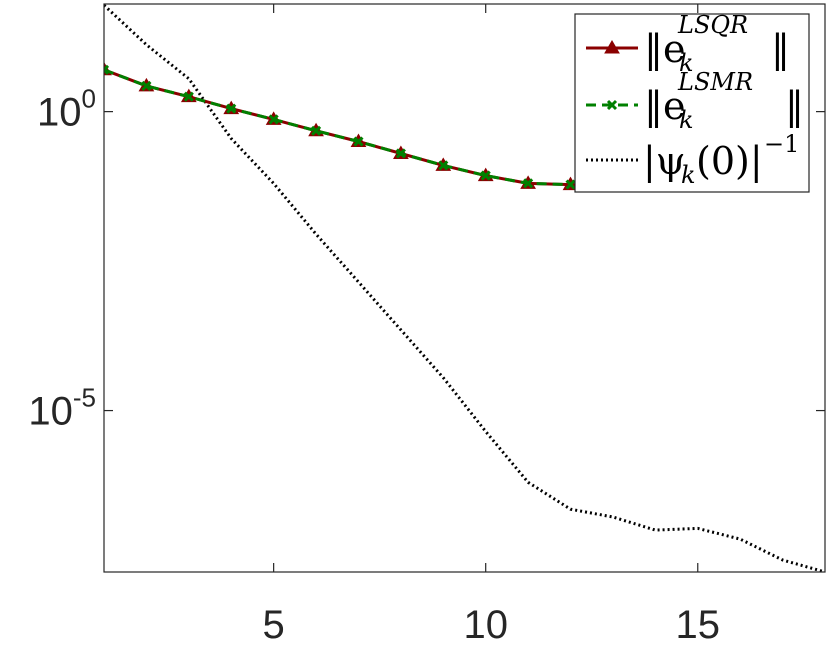 The height and width of the screenshot is (650, 830). Describe the element at coordinates (612, 105) in the screenshot. I see `legend-marker-x` at that location.